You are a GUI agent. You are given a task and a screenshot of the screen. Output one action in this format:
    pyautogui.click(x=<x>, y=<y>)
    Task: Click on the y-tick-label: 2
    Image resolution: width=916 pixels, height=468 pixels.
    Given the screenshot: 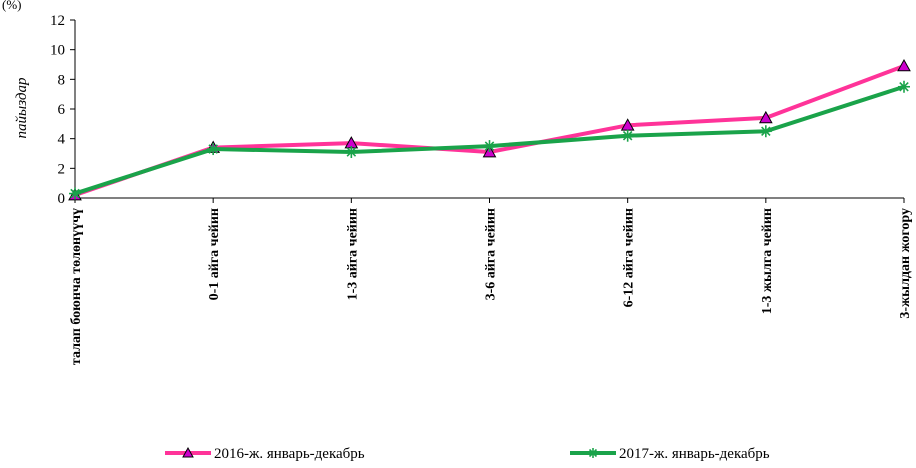 What is the action you would take?
    pyautogui.click(x=62, y=169)
    